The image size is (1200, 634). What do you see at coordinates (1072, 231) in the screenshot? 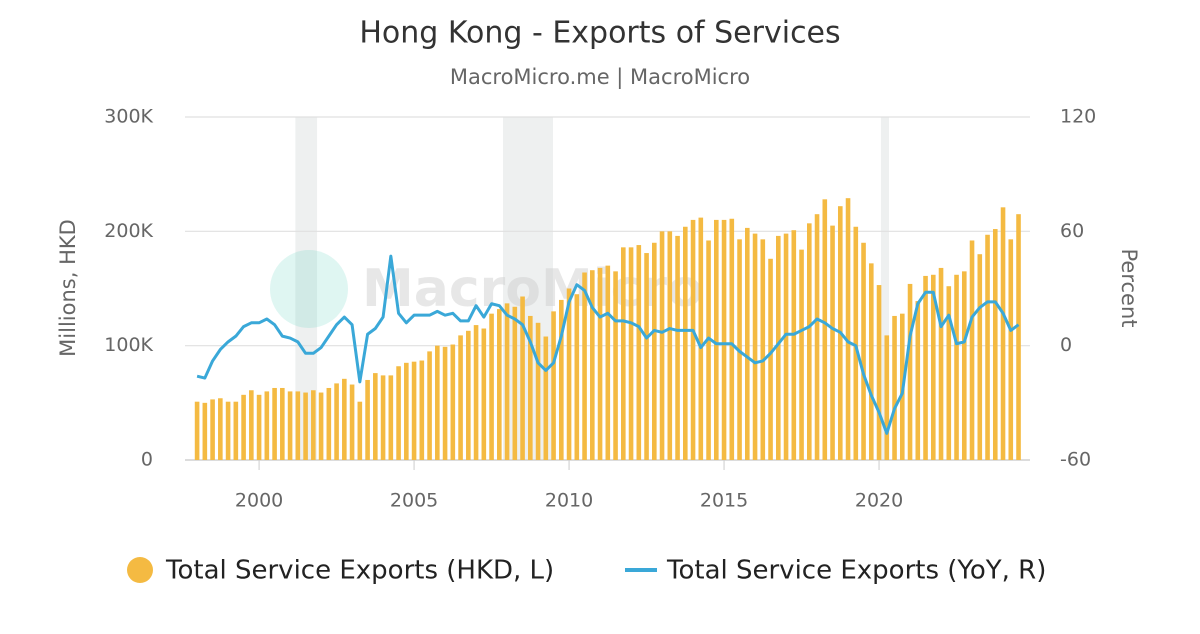
I see `y2-tick-label: 60` at bounding box center [1072, 231].